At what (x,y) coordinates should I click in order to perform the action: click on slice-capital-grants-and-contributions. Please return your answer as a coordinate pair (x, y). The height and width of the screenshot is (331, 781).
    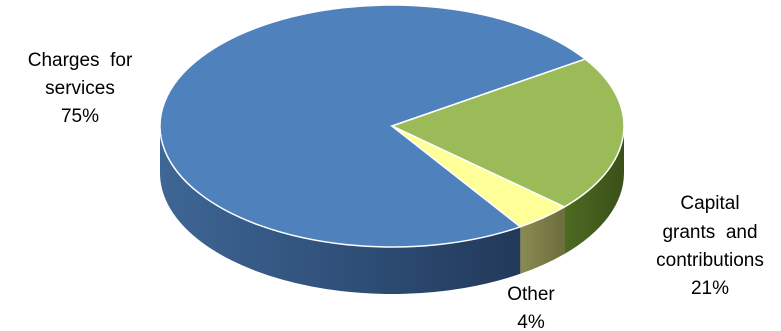
    Looking at the image, I should click on (507, 133).